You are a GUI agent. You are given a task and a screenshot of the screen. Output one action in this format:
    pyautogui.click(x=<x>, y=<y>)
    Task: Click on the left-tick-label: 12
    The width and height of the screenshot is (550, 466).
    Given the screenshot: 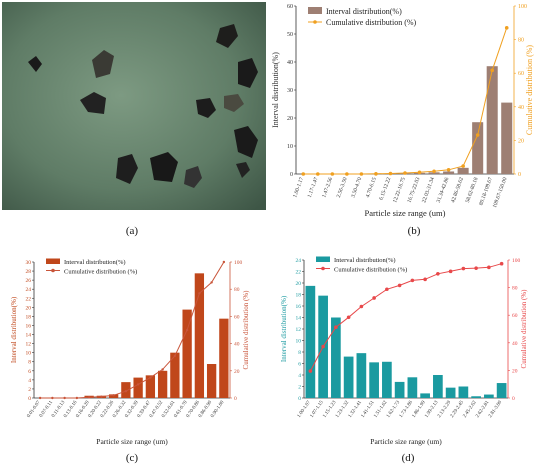 What is the action you would take?
    pyautogui.click(x=29, y=345)
    